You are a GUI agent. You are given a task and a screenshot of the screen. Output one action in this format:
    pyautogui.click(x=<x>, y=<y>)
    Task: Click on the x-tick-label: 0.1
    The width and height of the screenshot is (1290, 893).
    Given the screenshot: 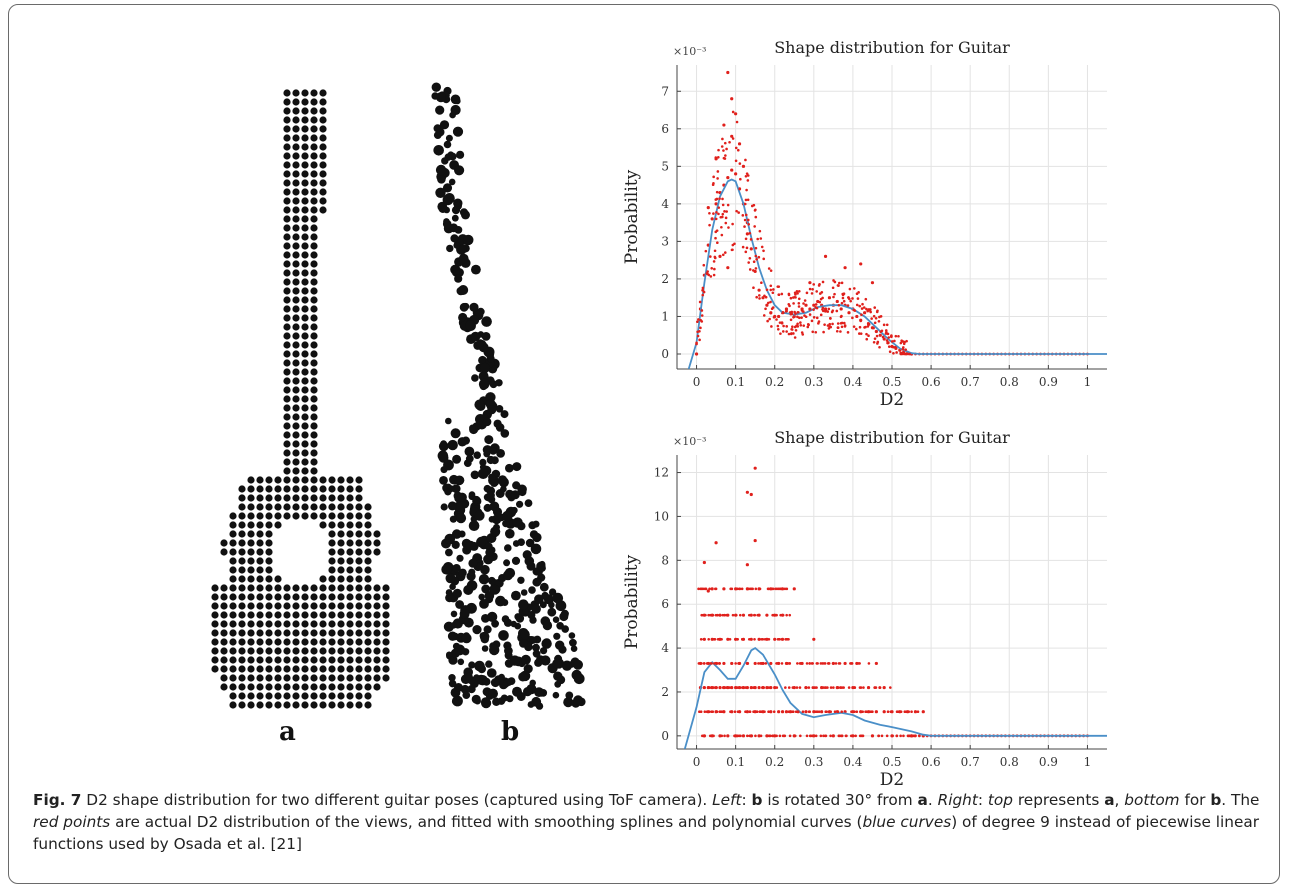 What is the action you would take?
    pyautogui.click(x=735, y=762)
    